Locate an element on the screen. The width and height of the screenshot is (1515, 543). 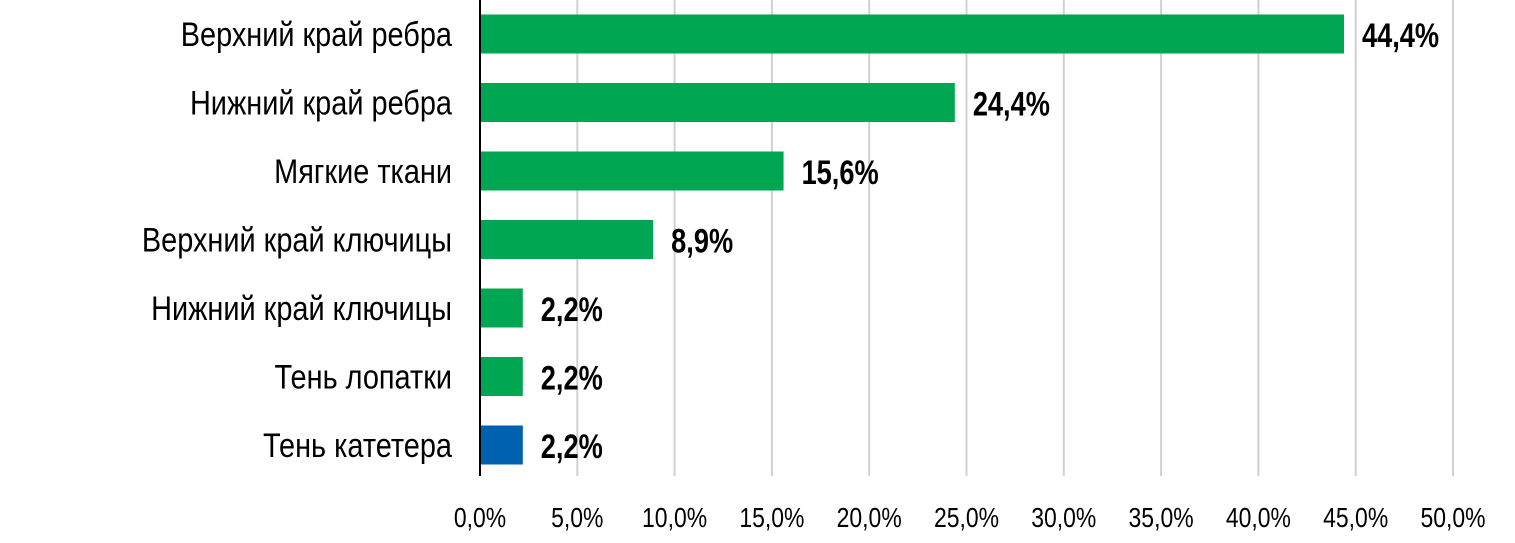
x-tick-label: 50,0% is located at coordinates (1452, 518).